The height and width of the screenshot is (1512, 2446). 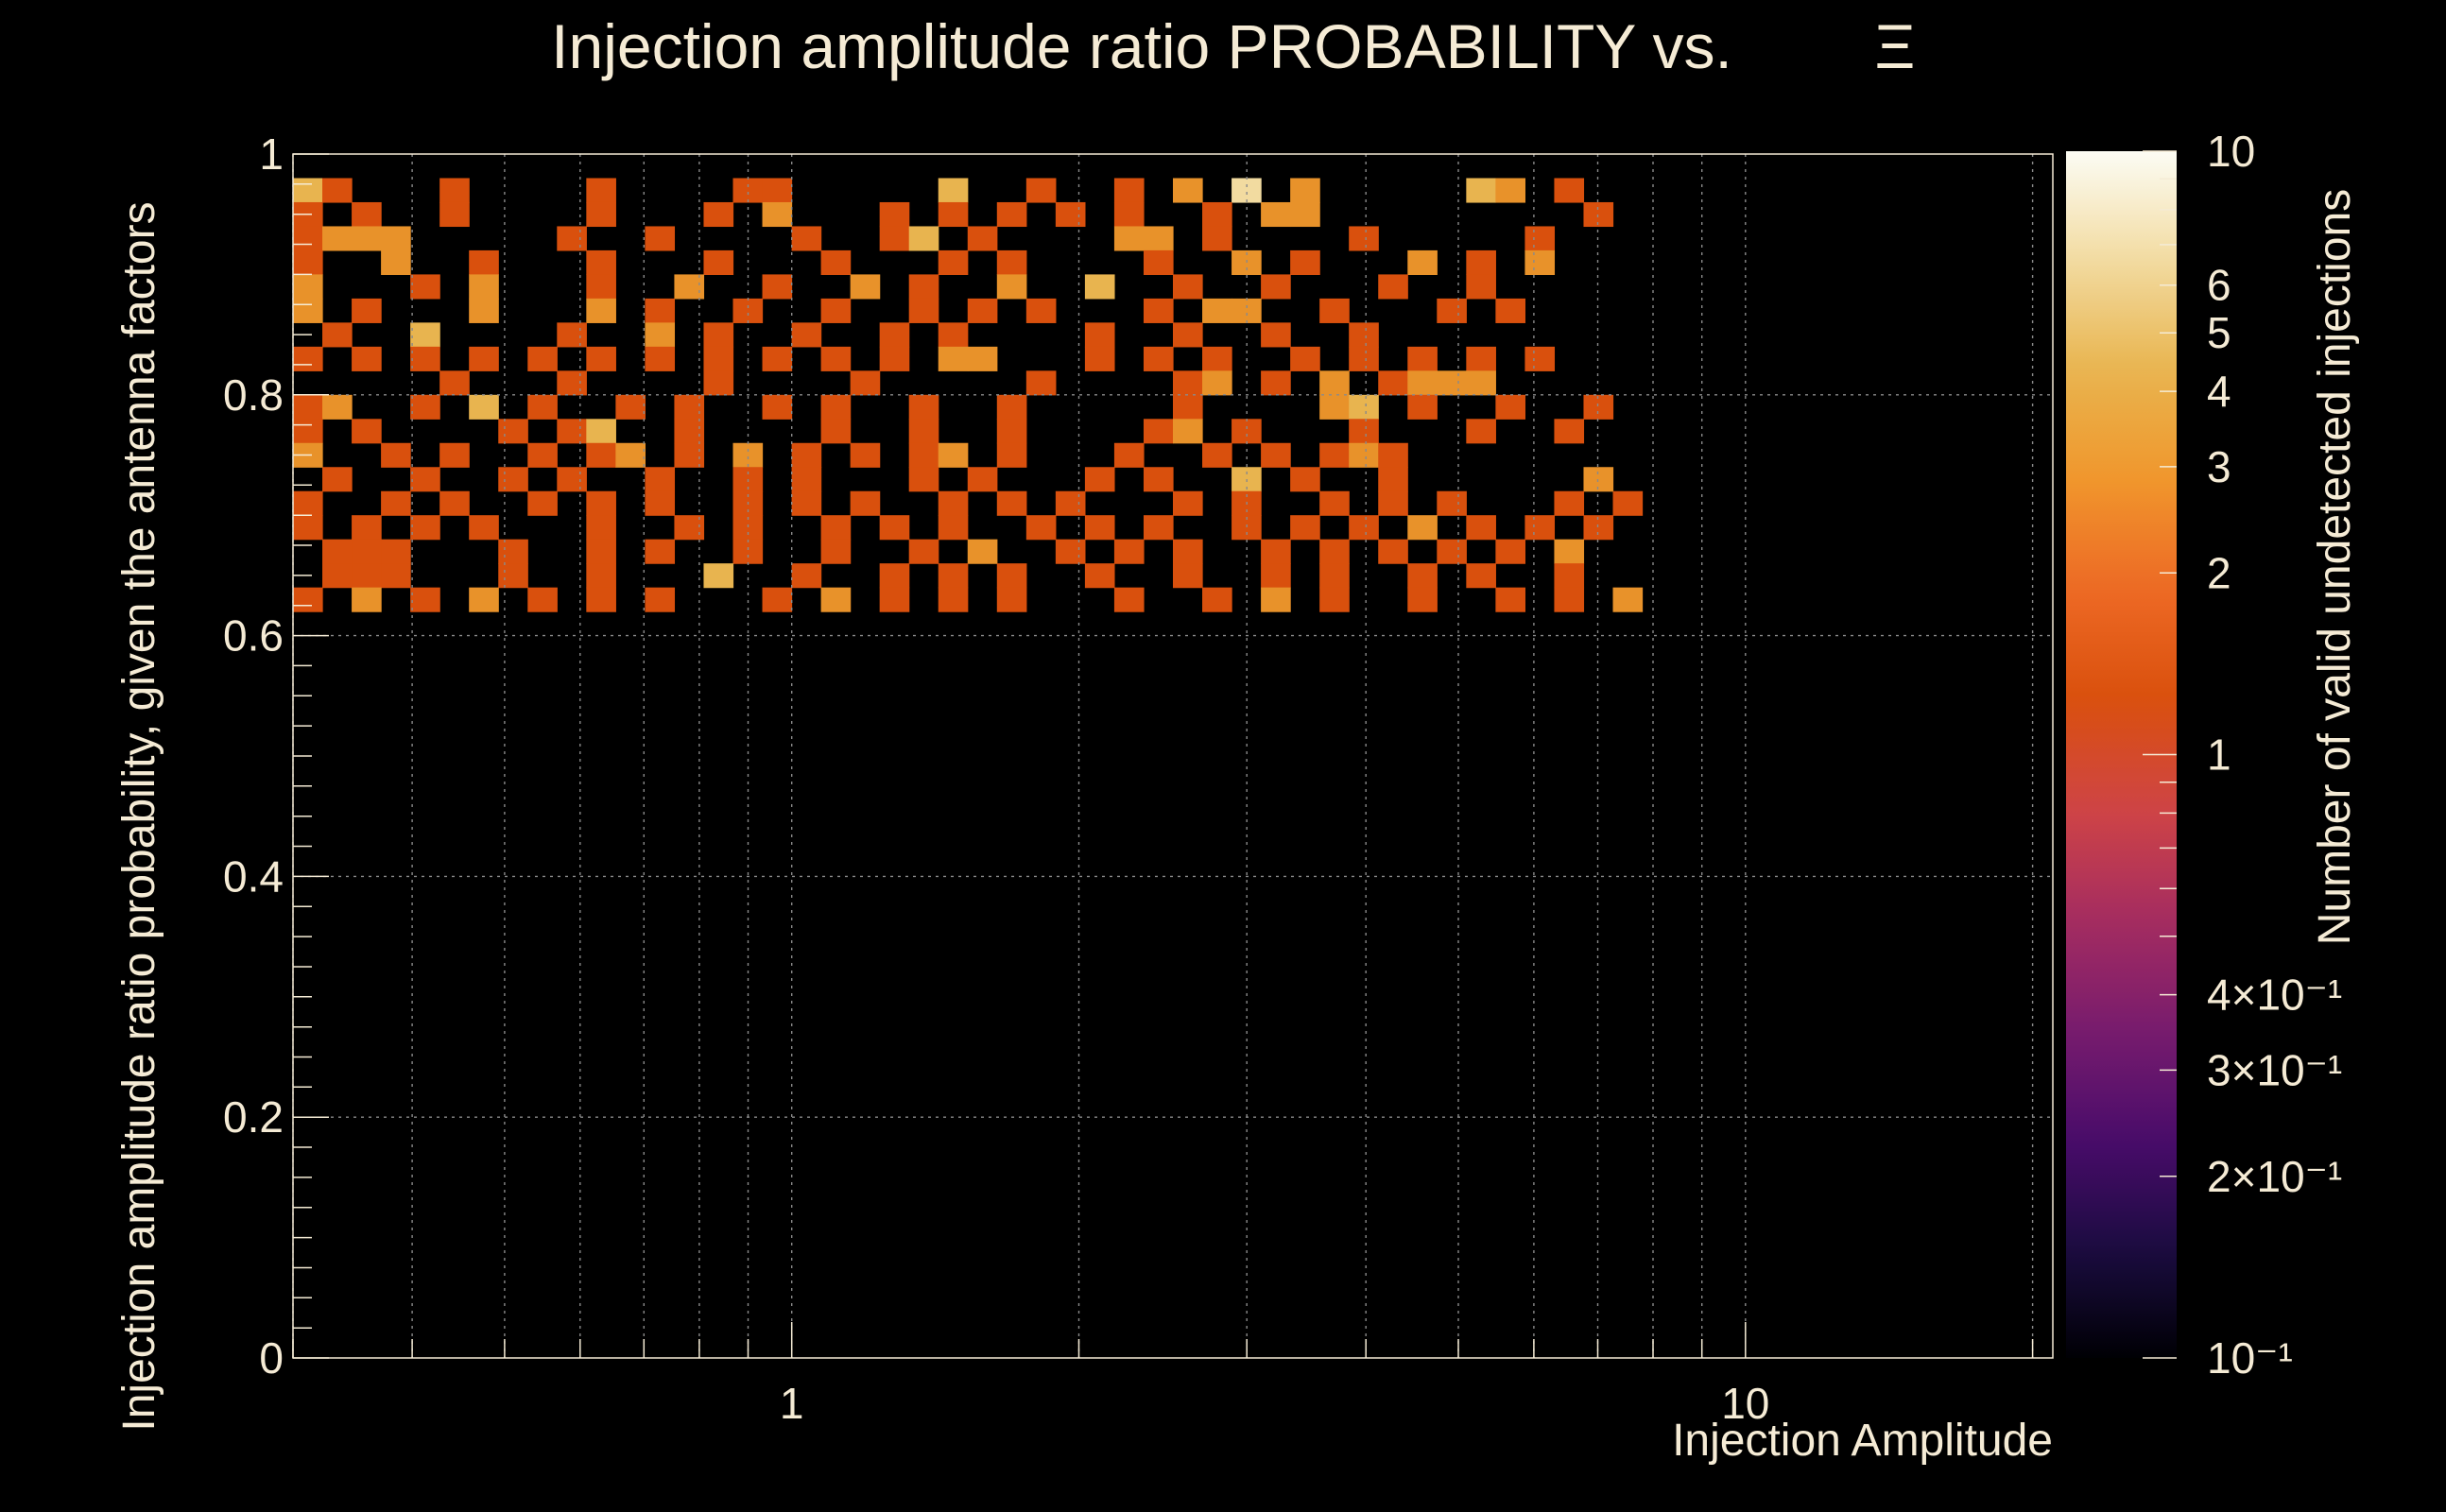 What do you see at coordinates (253, 636) in the screenshot?
I see `y-tick-label: 0.6` at bounding box center [253, 636].